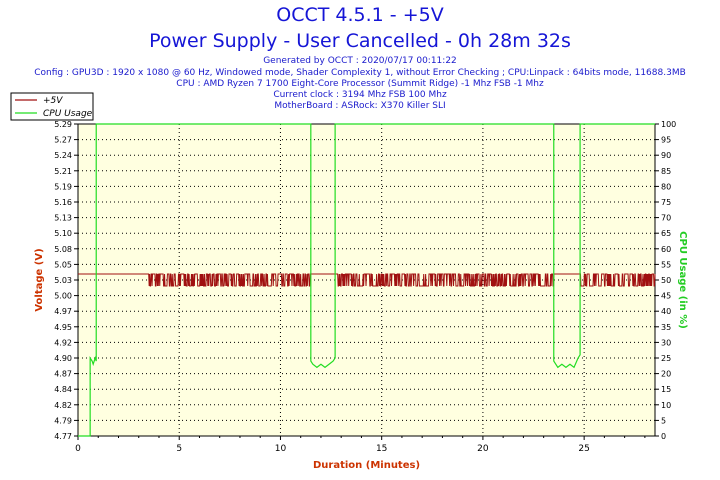 Image resolution: width=720 pixels, height=480 pixels. I want to click on y2-tick-label: 55, so click(666, 264).